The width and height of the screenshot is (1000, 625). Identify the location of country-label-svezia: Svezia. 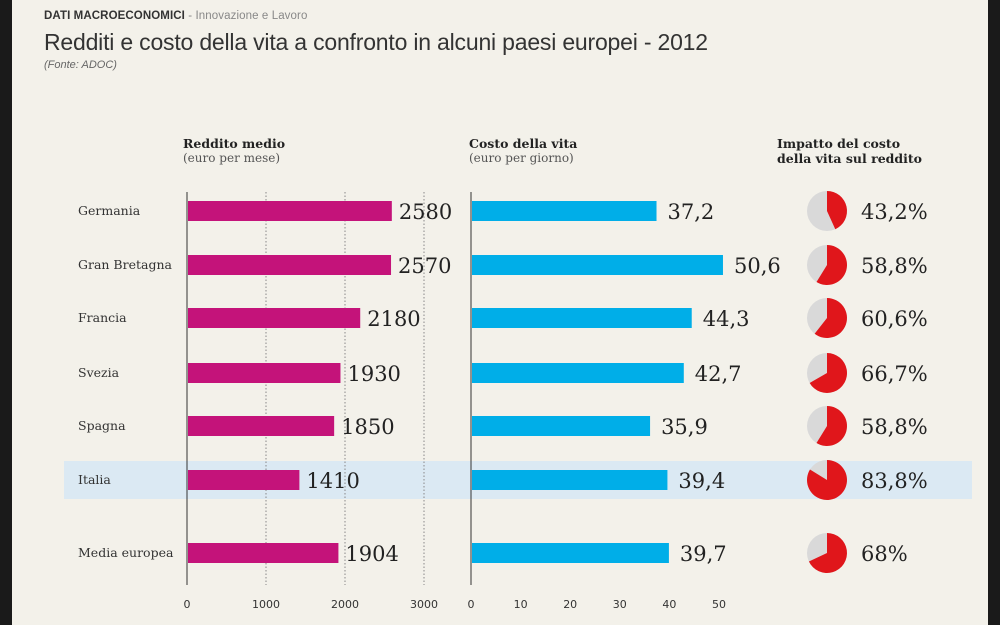
(99, 372).